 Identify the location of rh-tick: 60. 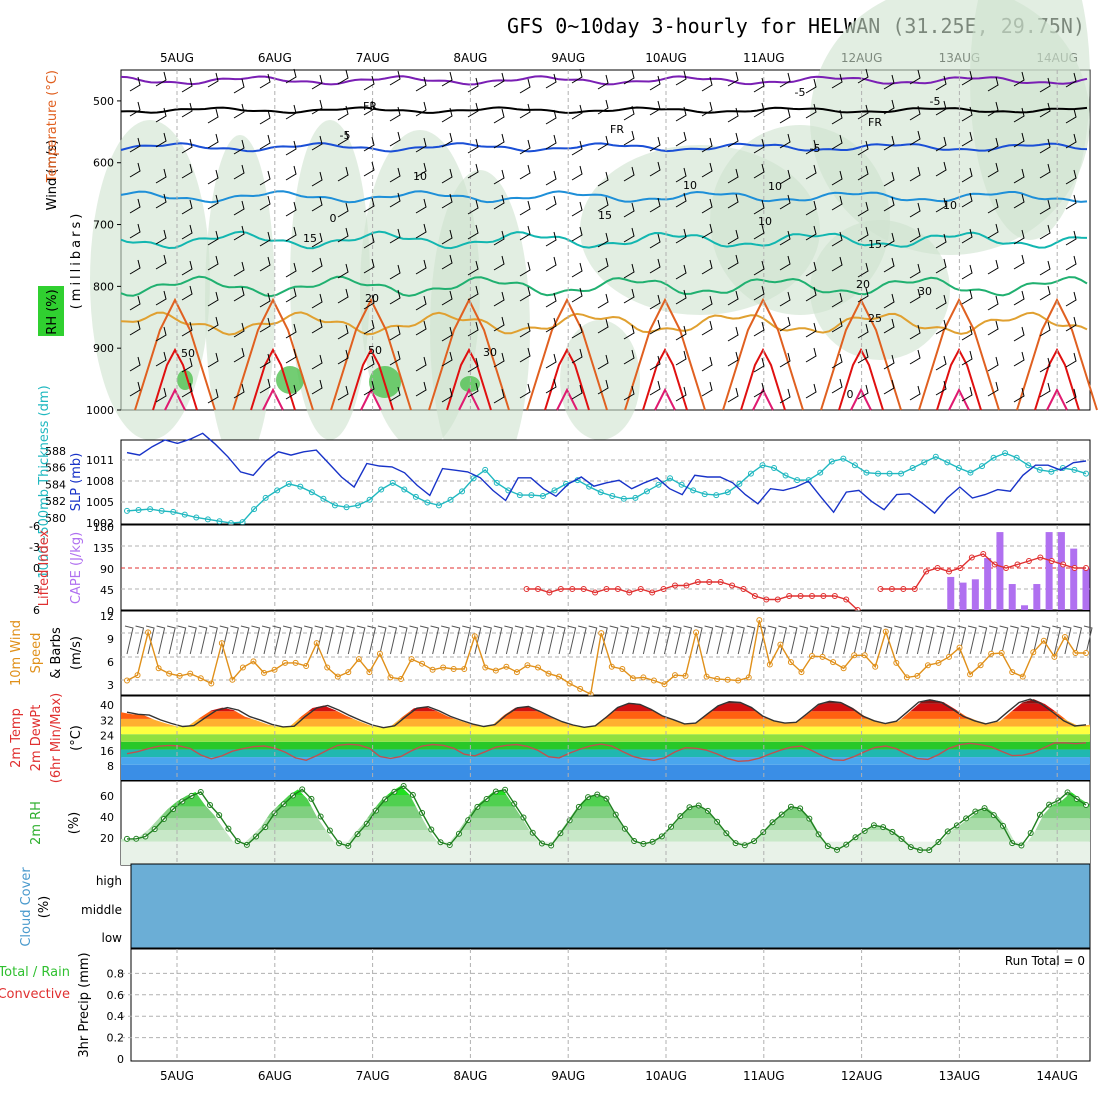
(107, 796).